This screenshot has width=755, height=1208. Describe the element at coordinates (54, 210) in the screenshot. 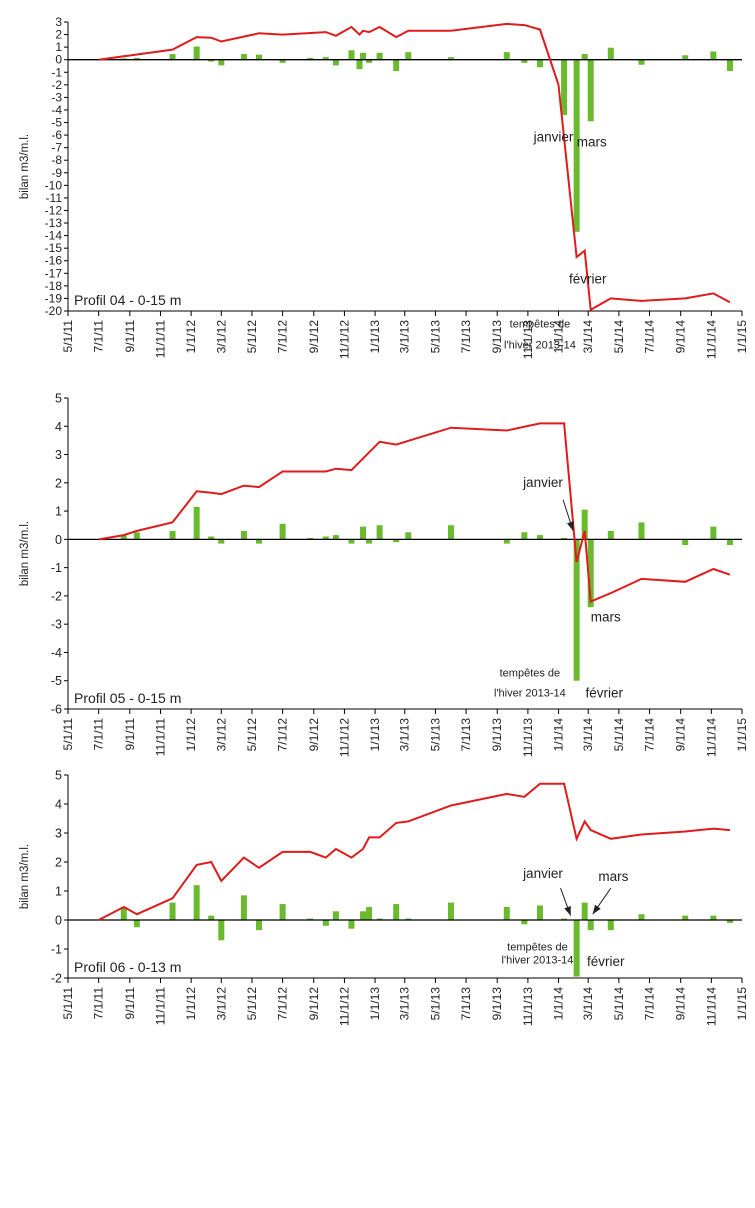

I see `y-tick-label: -12` at that location.